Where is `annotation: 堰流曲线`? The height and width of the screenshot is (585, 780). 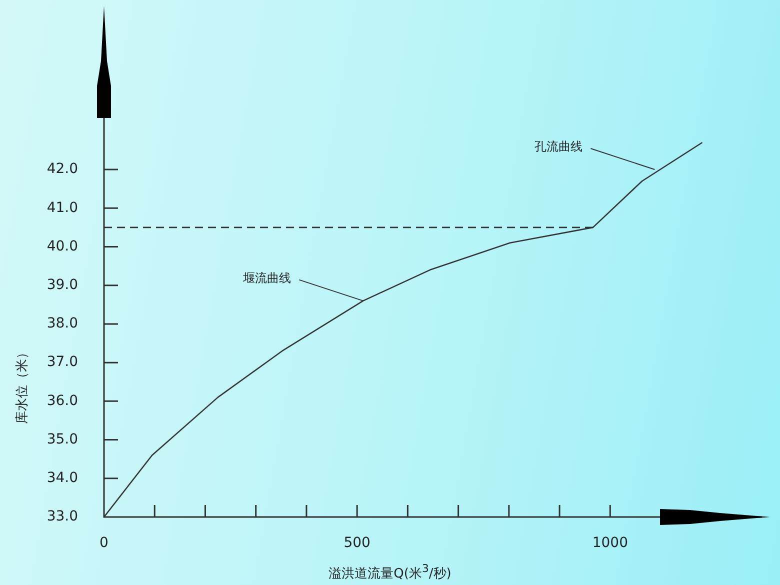
annotation: 堰流曲线 is located at coordinates (267, 277).